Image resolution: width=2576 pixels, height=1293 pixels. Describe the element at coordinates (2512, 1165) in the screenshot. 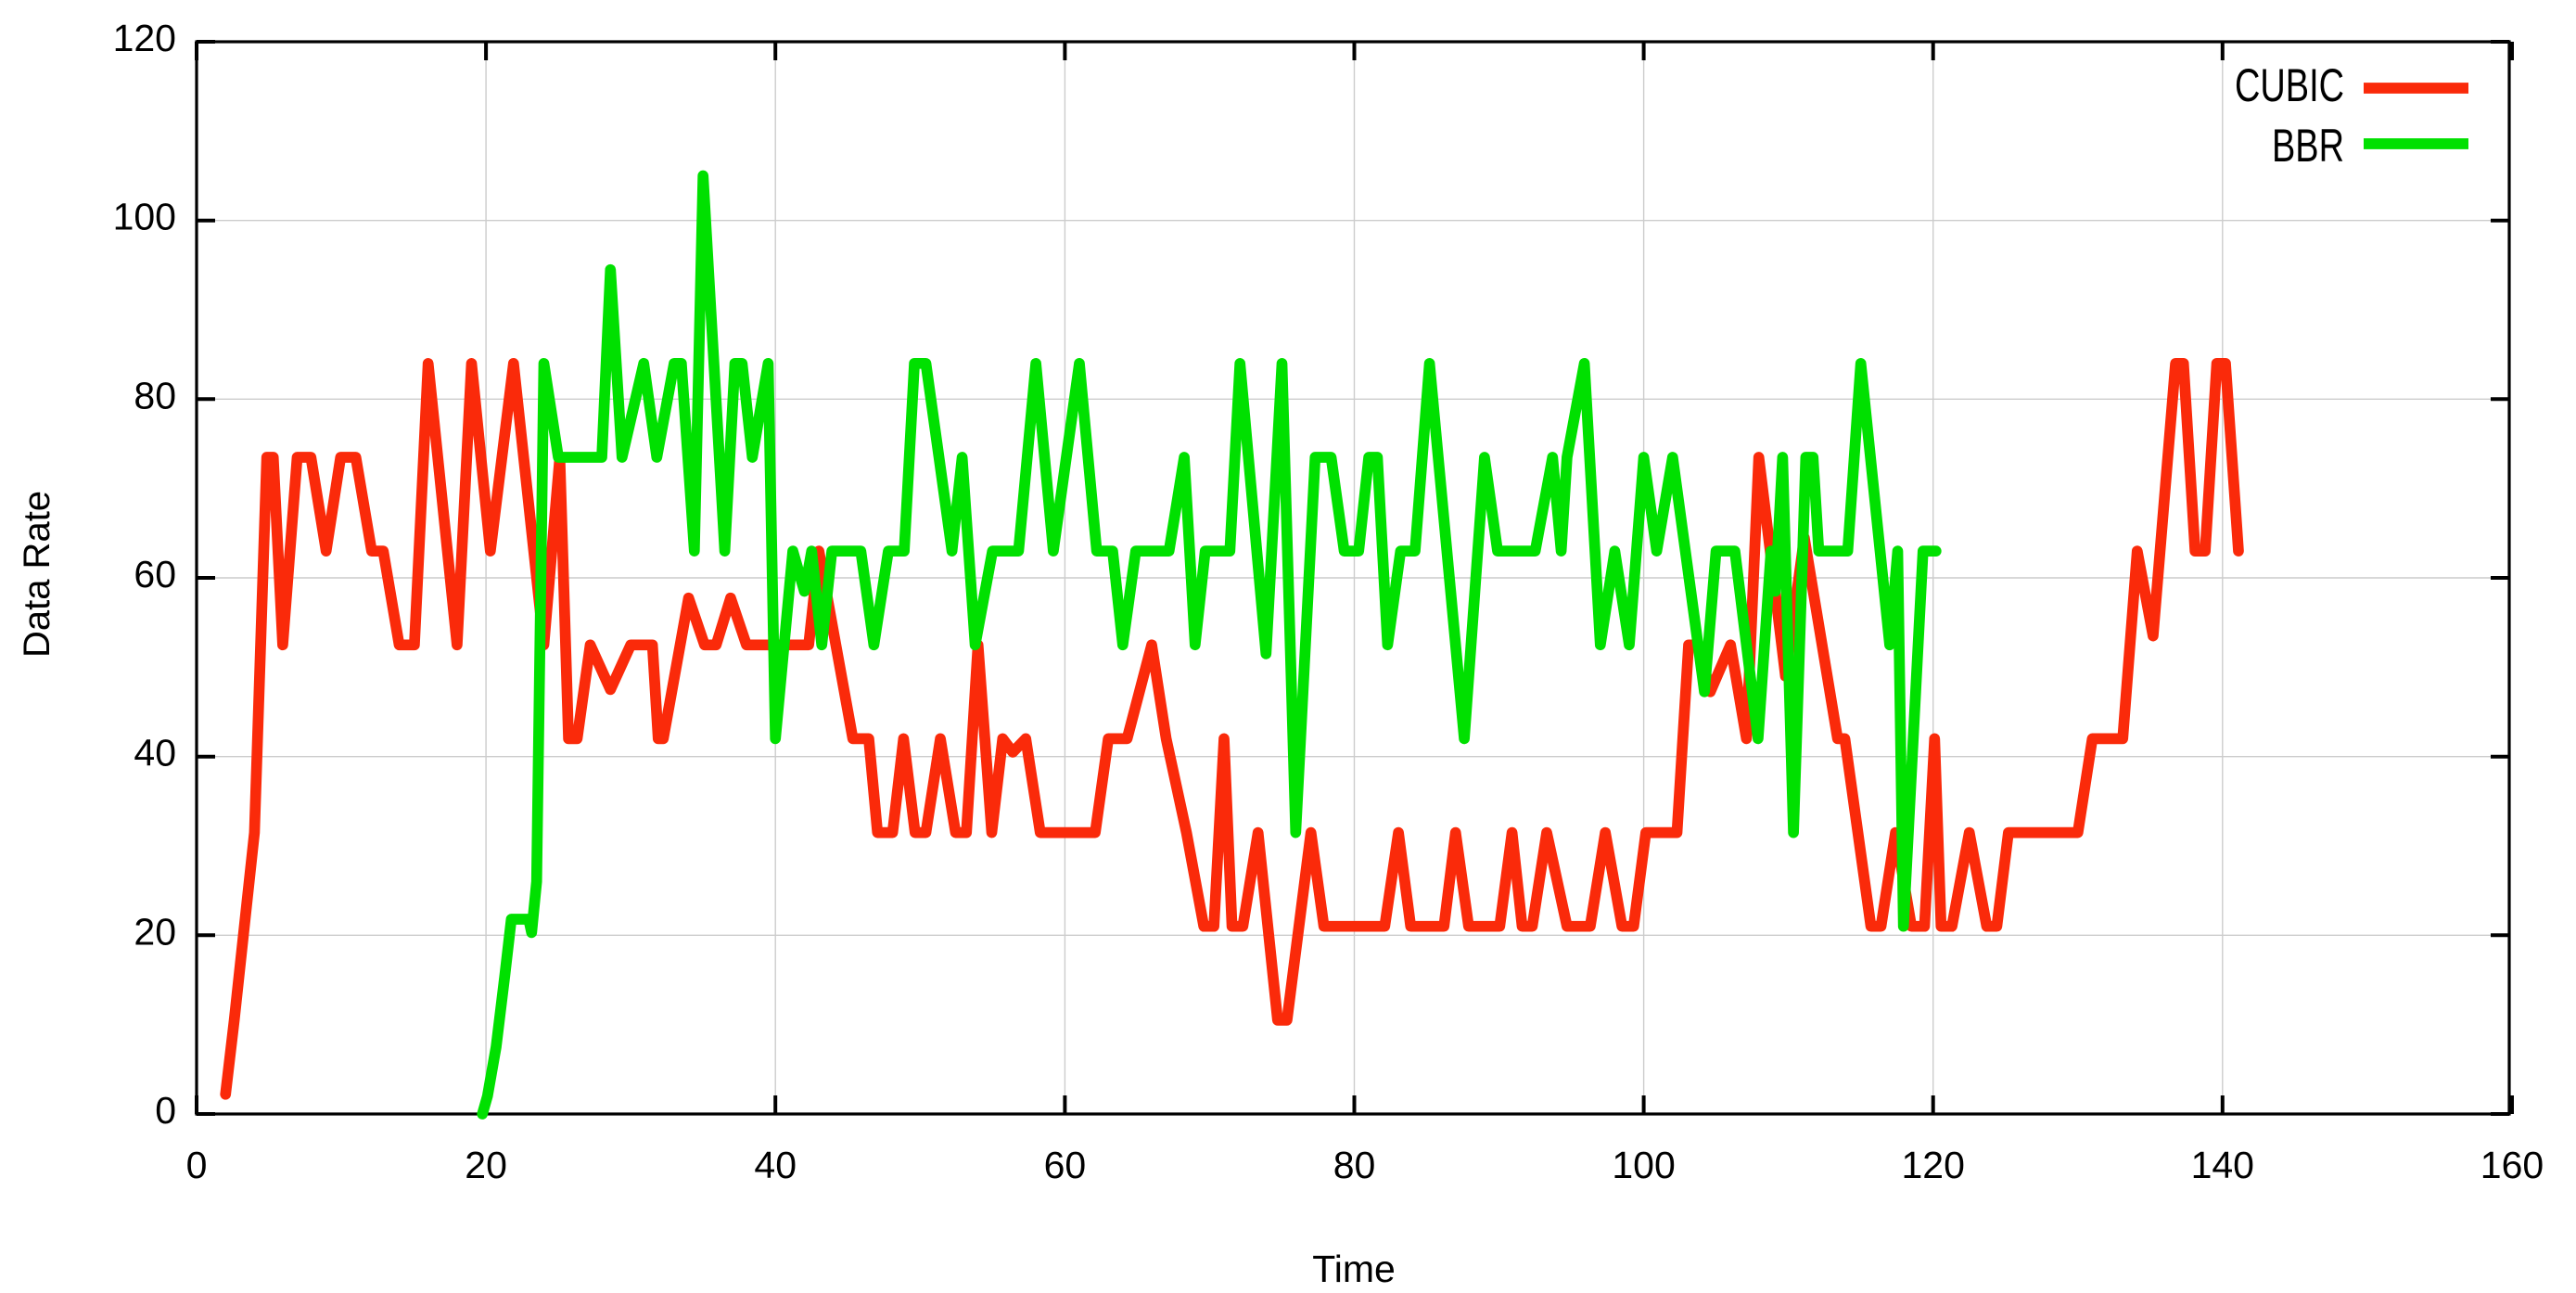

I see `svg-text: 160` at that location.